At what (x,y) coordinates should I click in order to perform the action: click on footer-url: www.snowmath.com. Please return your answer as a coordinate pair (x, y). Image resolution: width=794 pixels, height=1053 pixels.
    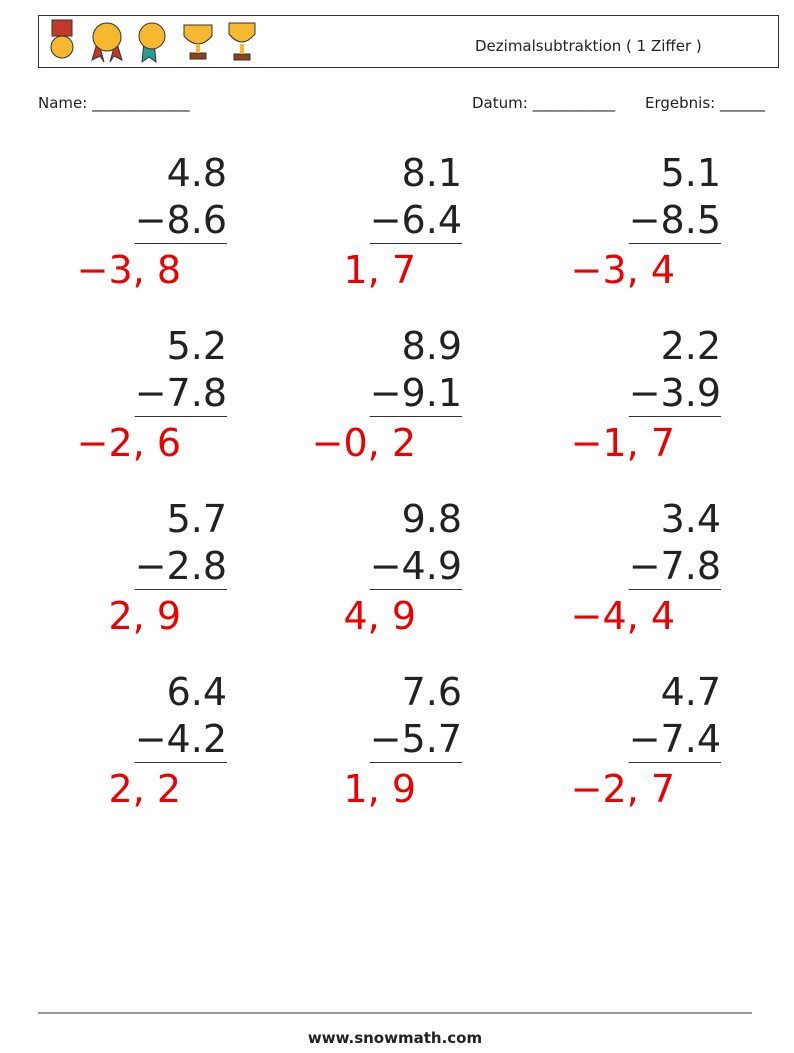
    Looking at the image, I should click on (395, 1038).